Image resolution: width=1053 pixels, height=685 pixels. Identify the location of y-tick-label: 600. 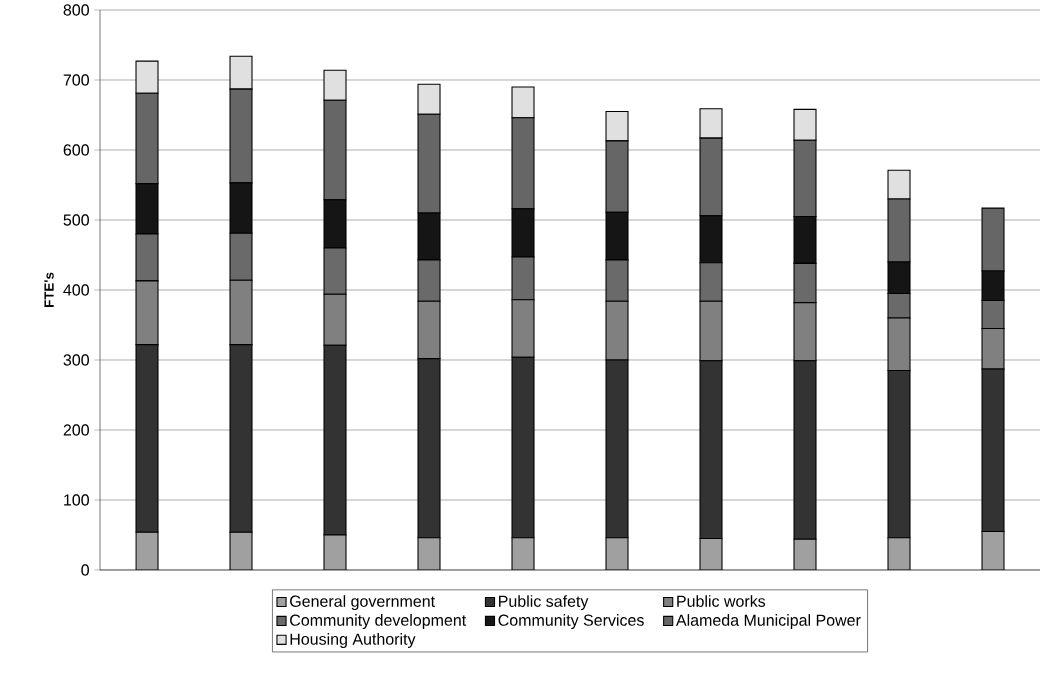
(76, 150).